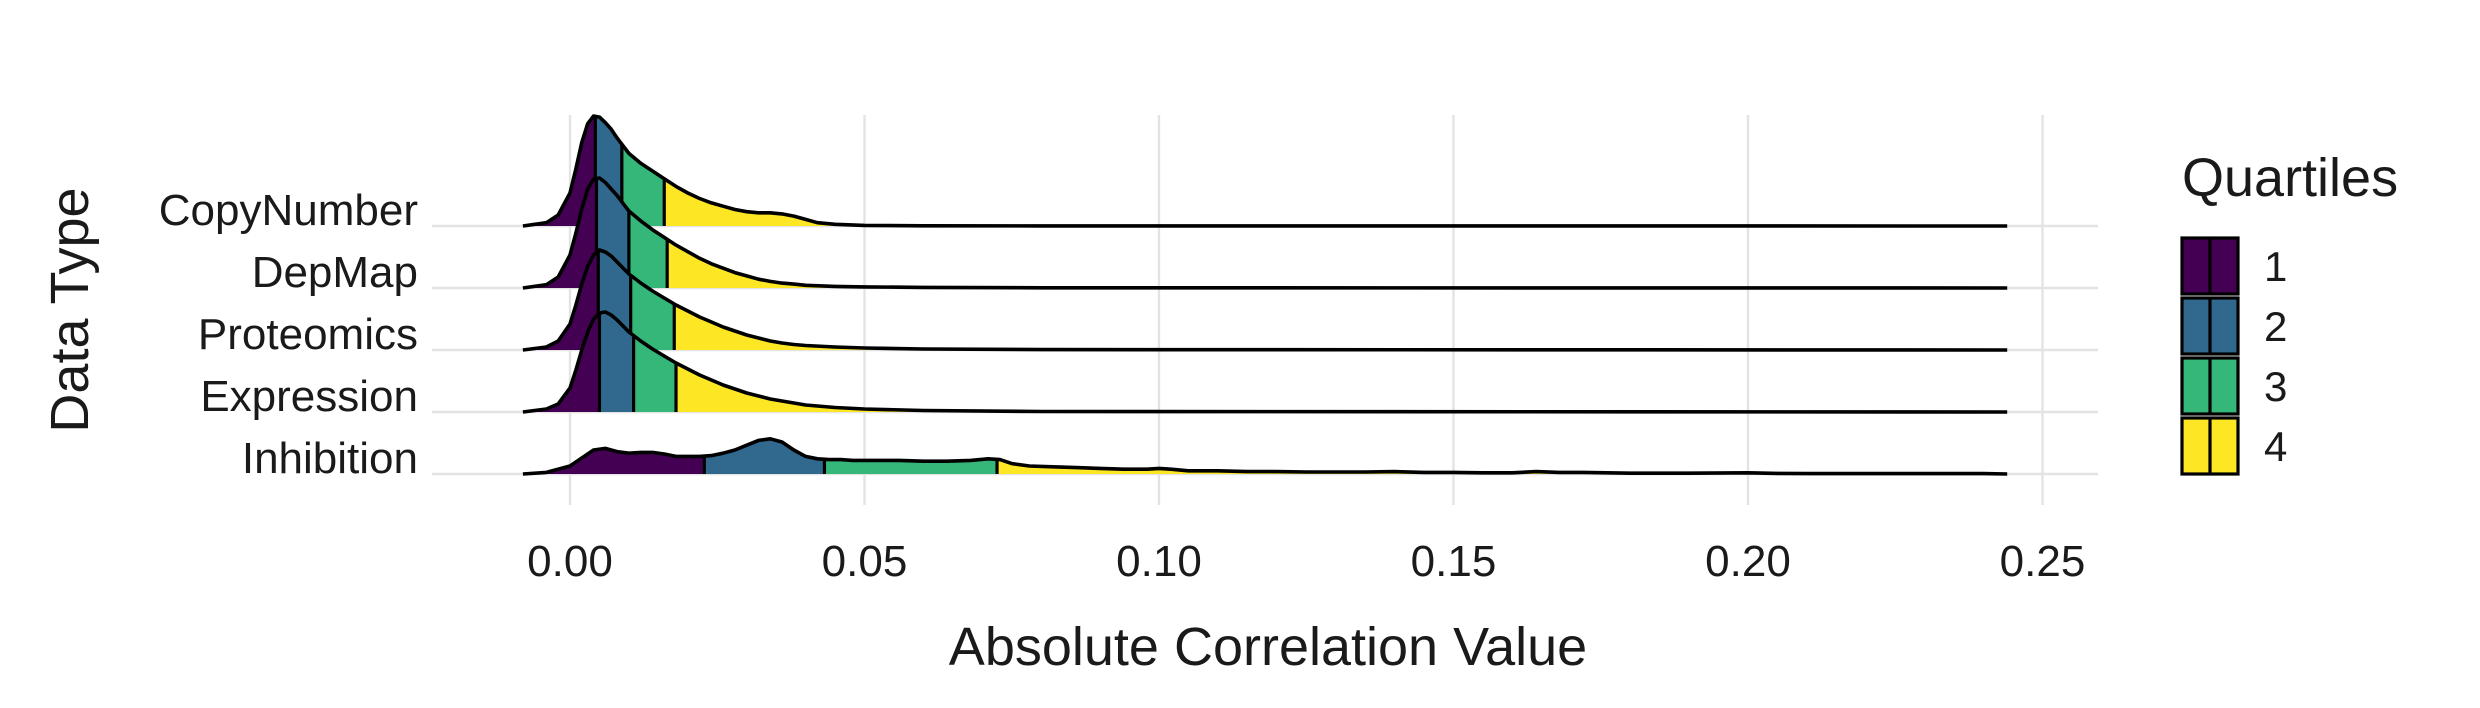  I want to click on x-axis-tick-labels: 0.00 0.05 0.10 0.15 0.20 0.25, so click(1306, 561).